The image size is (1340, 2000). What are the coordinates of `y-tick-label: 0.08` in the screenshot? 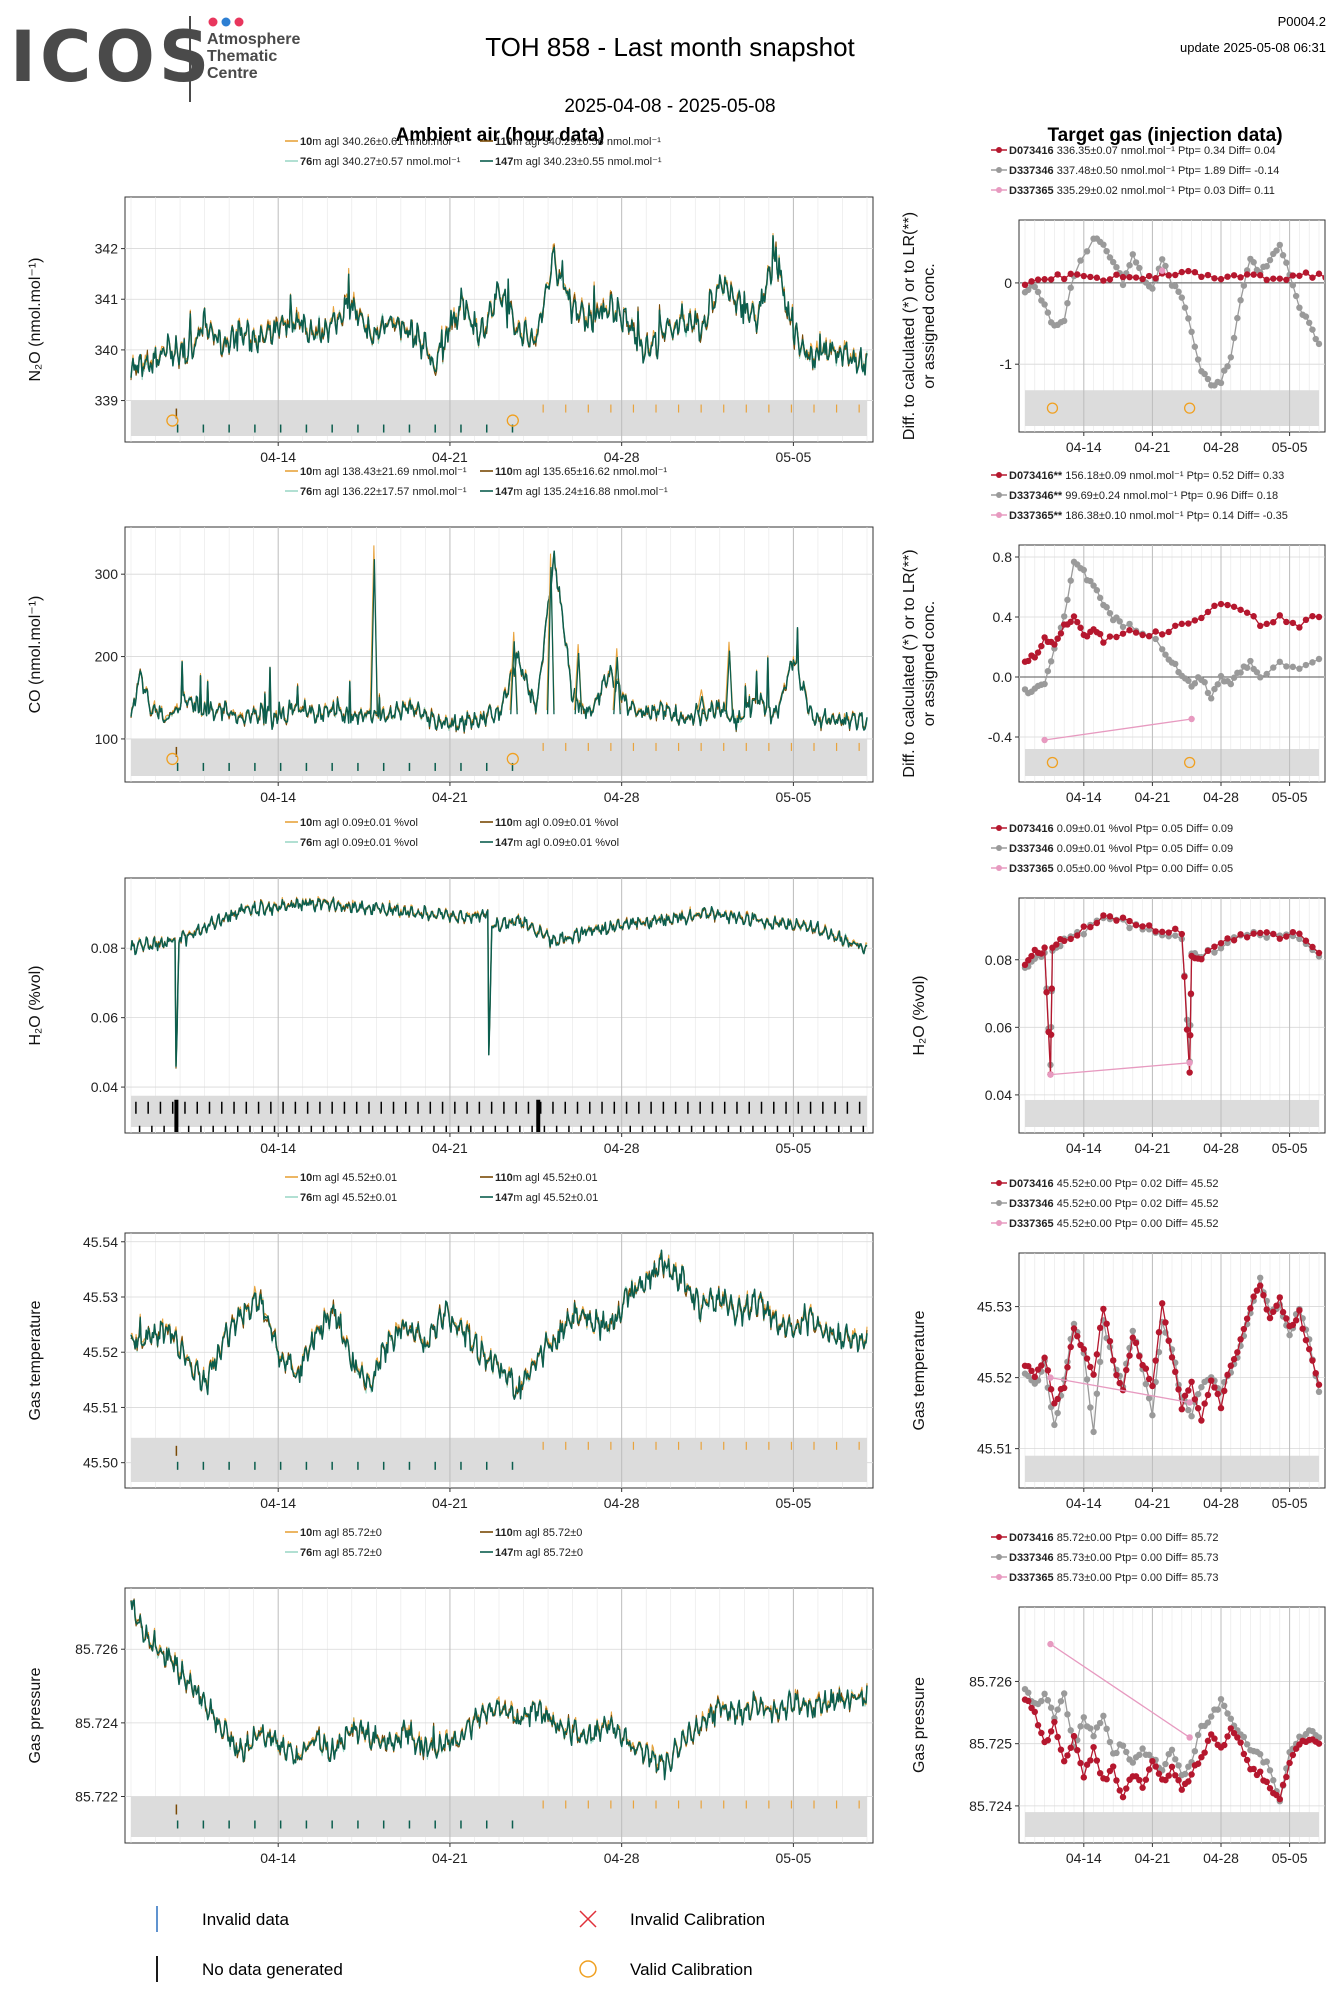 It's located at (998, 960).